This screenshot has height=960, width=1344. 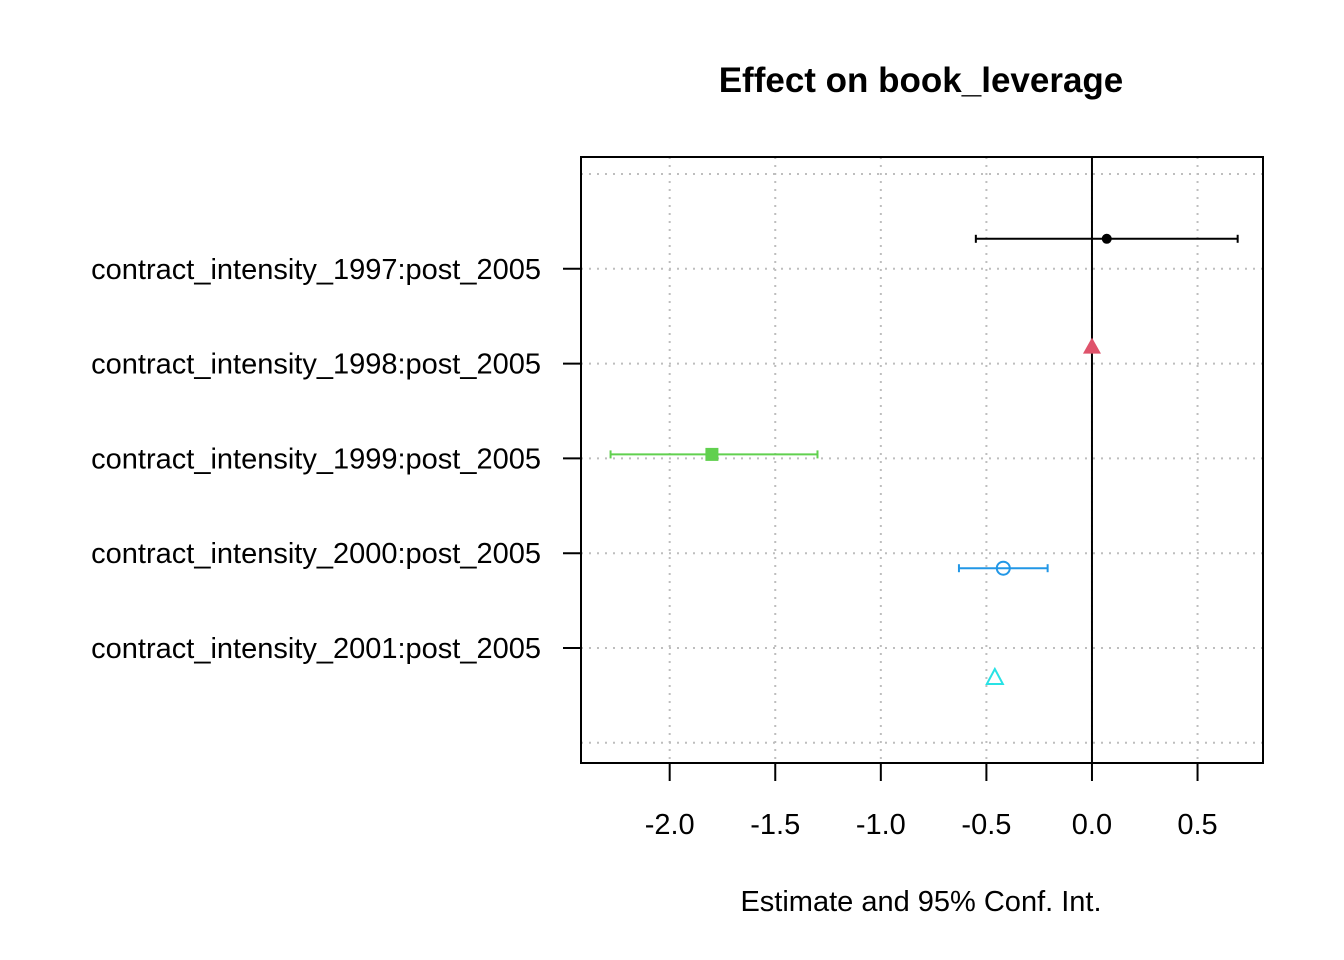 I want to click on y-tick-label: contract_intensity_1998:post_2005, so click(x=316, y=365).